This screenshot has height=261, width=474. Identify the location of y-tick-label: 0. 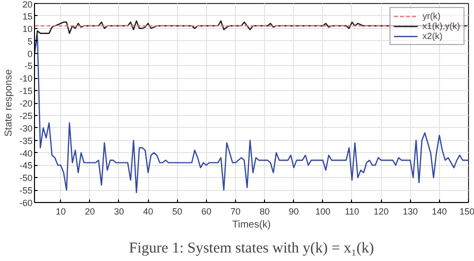
(30, 53).